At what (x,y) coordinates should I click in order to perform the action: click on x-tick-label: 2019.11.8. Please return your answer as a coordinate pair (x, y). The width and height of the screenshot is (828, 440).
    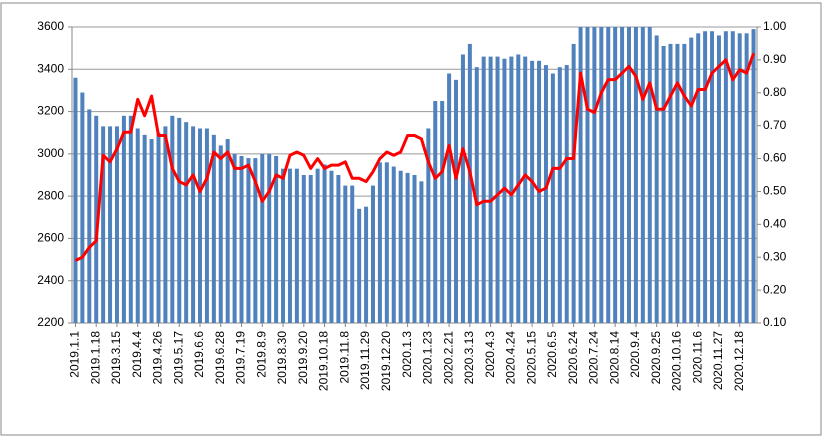
    Looking at the image, I should click on (344, 357).